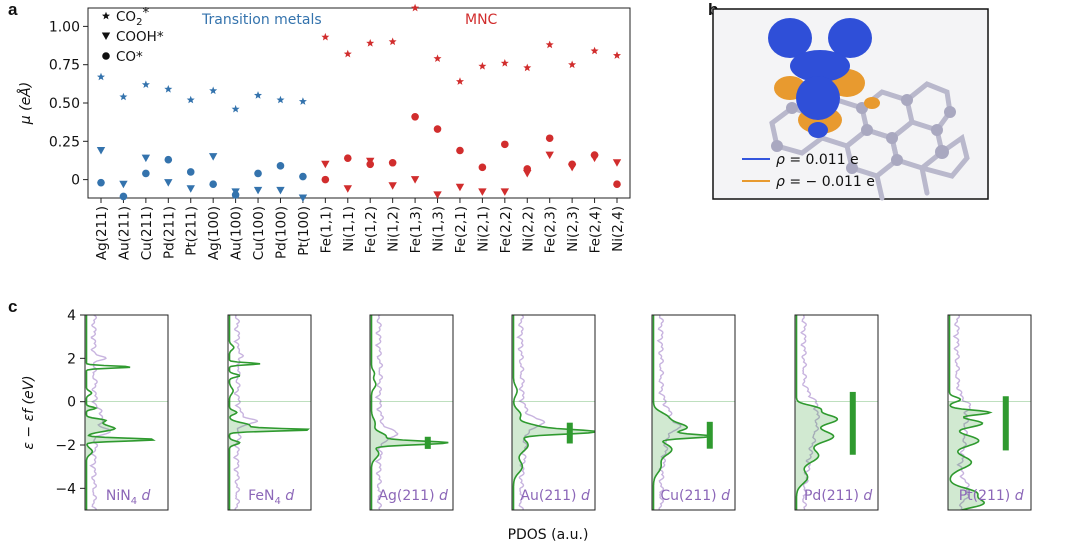 This screenshot has width=1080, height=547. What do you see at coordinates (259, 233) in the screenshot?
I see `x-tick-label-a: Cu(100)` at bounding box center [259, 233].